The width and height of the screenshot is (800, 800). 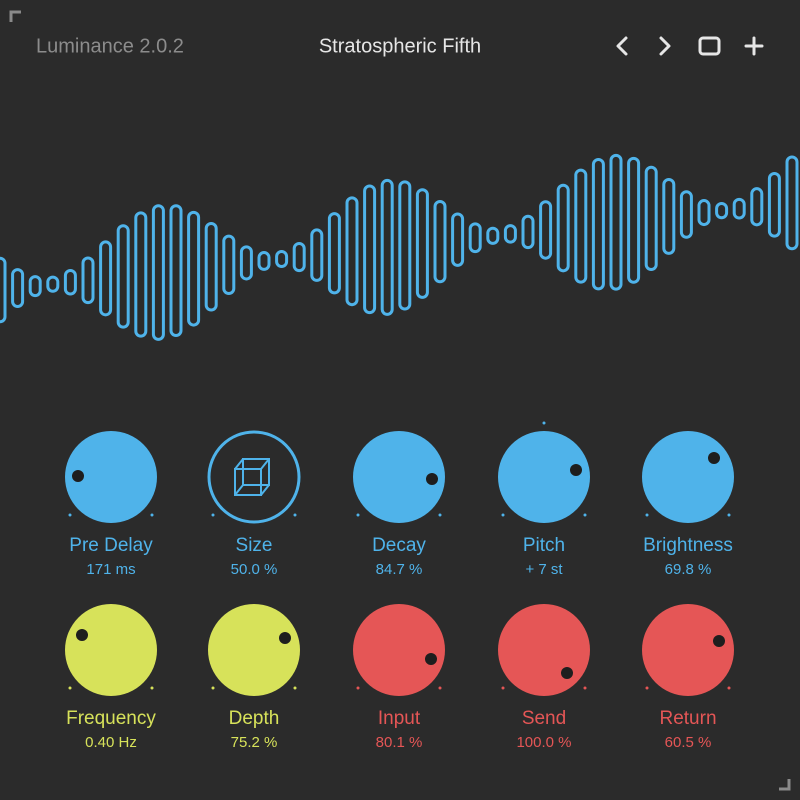 What do you see at coordinates (110, 569) in the screenshot?
I see `knob-value: 171 ms` at bounding box center [110, 569].